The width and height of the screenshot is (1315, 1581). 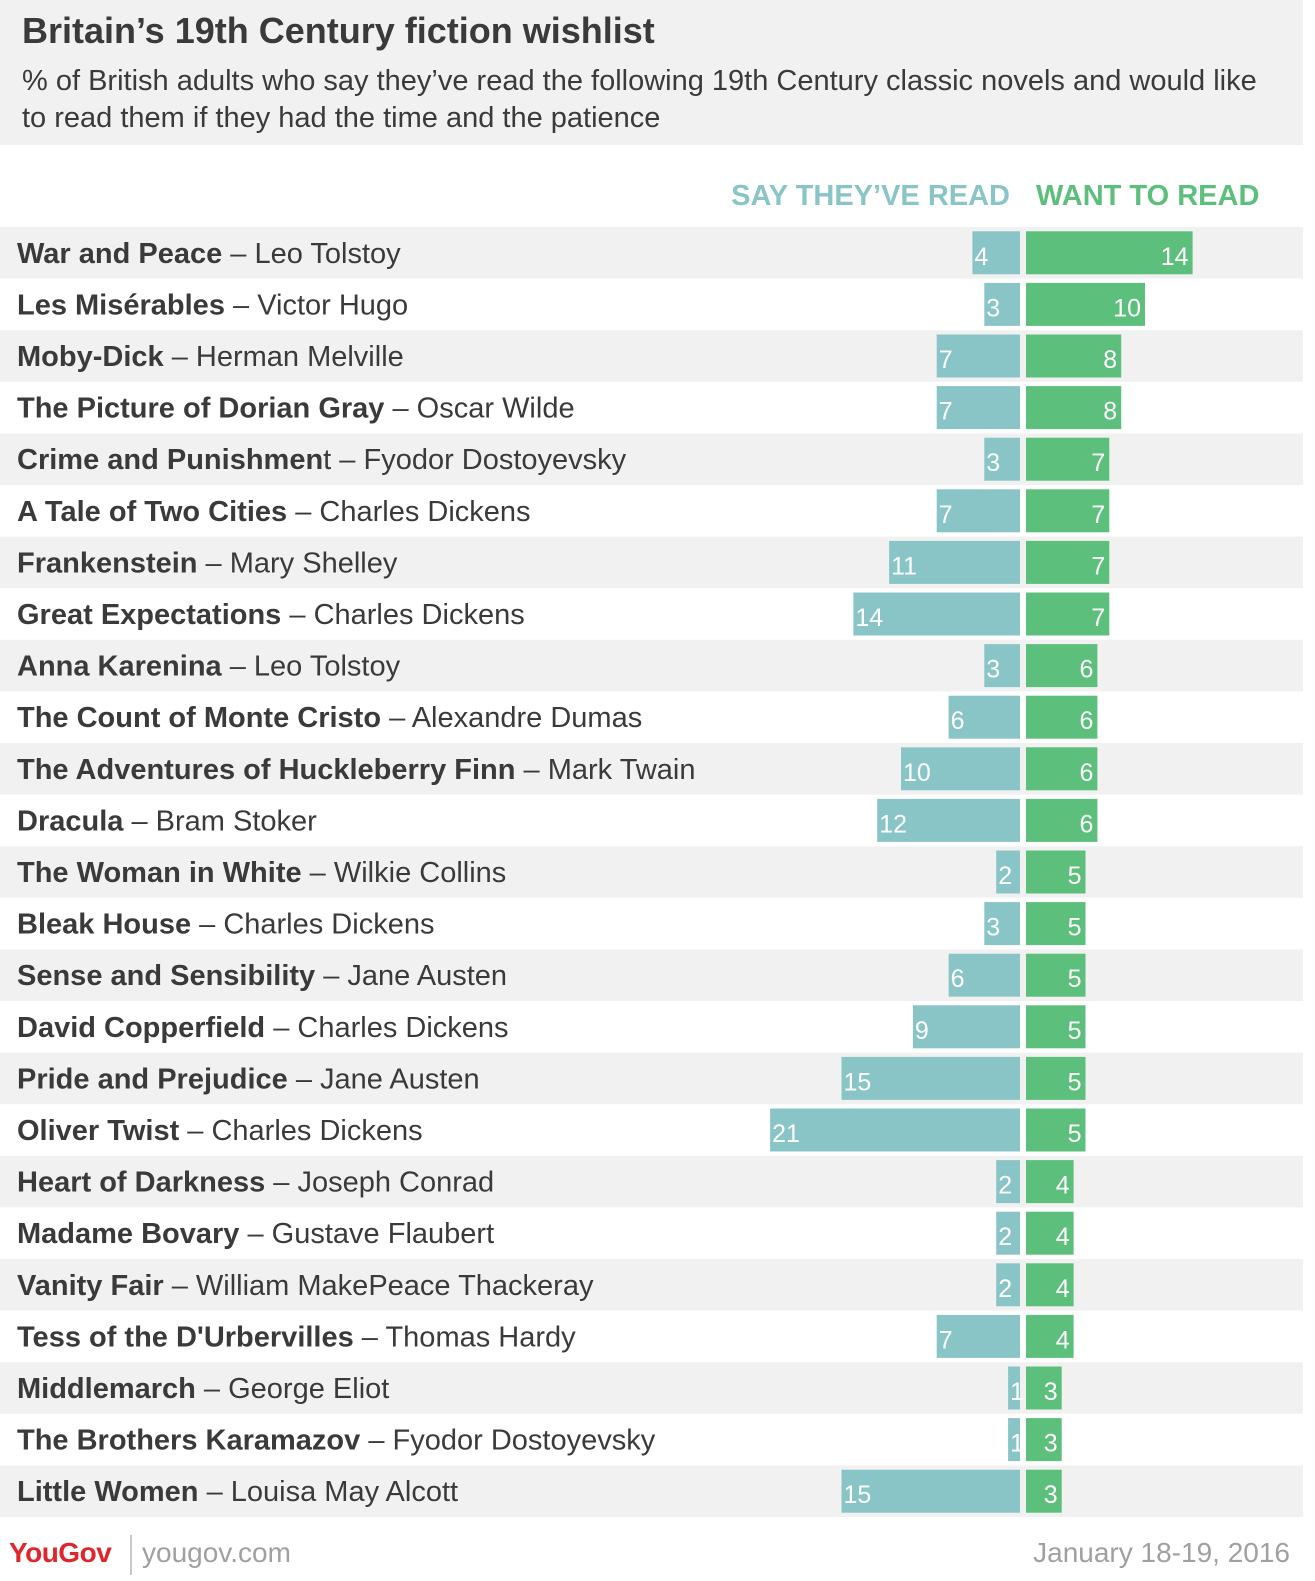 What do you see at coordinates (166, 976) in the screenshot?
I see `book-title: Sense and Sensibility` at bounding box center [166, 976].